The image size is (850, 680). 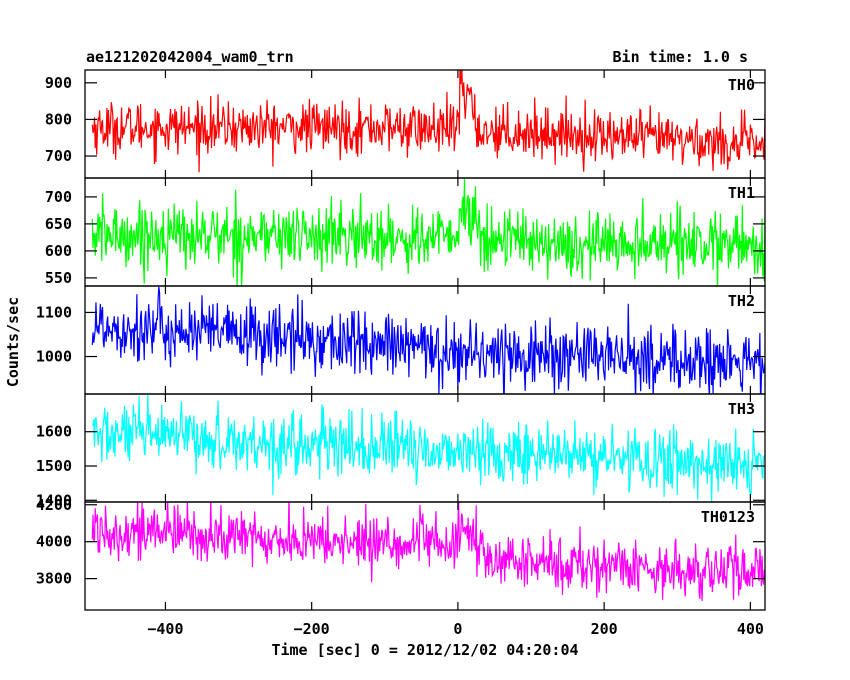 What do you see at coordinates (58, 224) in the screenshot?
I see `y-tick-label: 650` at bounding box center [58, 224].